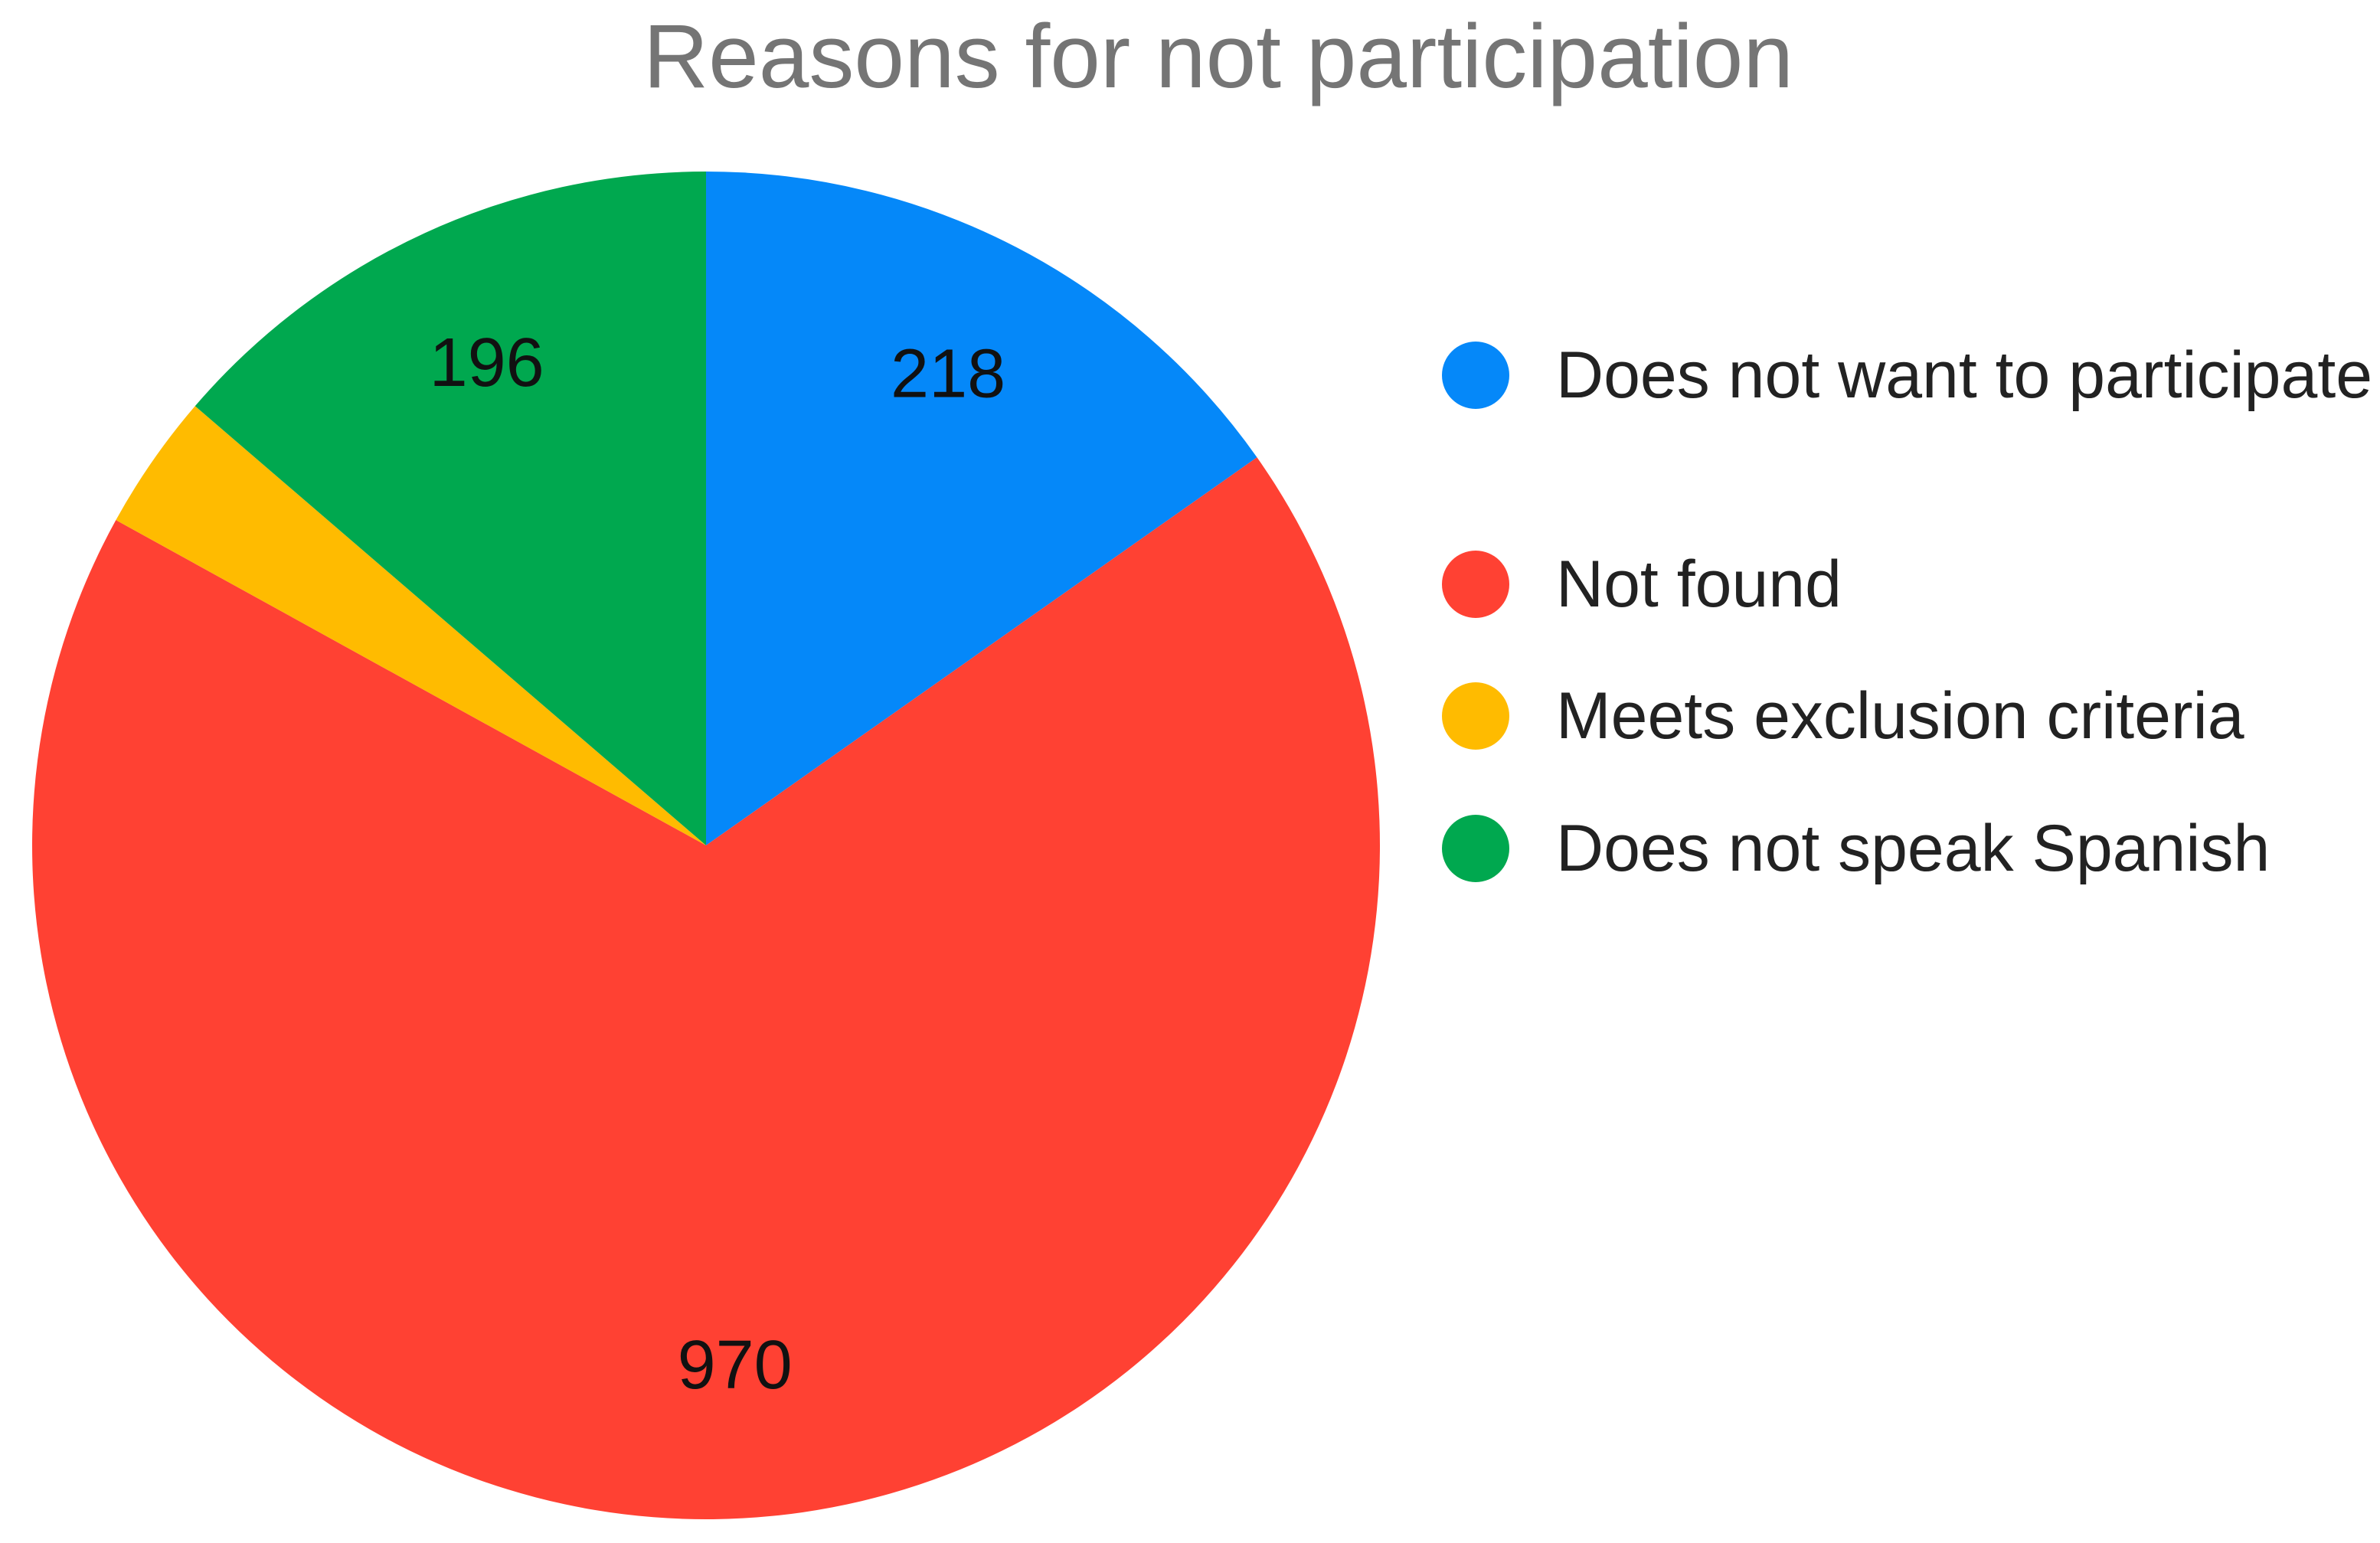 This screenshot has width=2380, height=1543. What do you see at coordinates (1218, 56) in the screenshot?
I see `chart-title: Reasons for not participation` at bounding box center [1218, 56].